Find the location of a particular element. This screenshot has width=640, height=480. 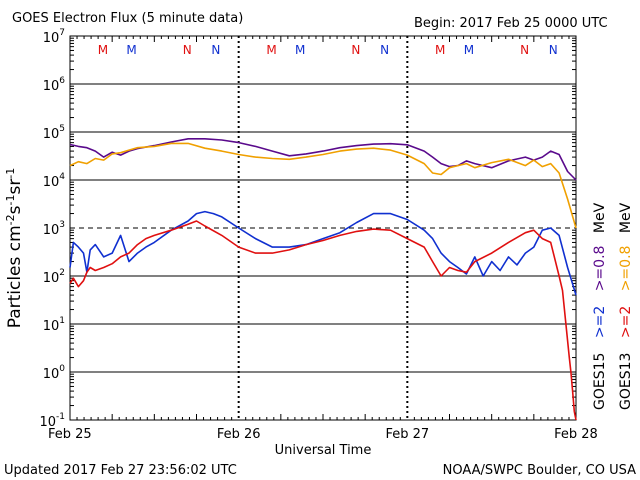

svg-text: Particles cm-2s-1sr-1 is located at coordinates (14, 248).